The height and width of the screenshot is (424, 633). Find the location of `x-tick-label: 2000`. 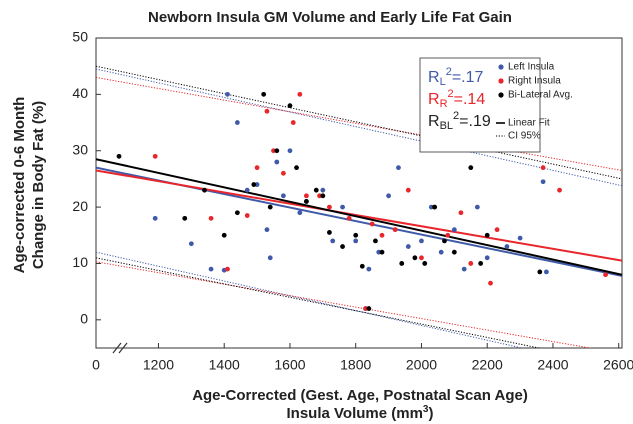

x-tick-label: 2000 is located at coordinates (421, 365).